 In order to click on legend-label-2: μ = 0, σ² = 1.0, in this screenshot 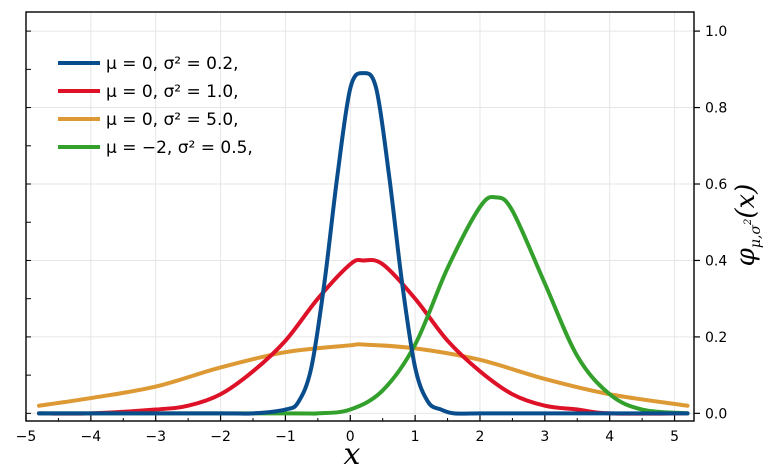, I will do `click(172, 92)`.